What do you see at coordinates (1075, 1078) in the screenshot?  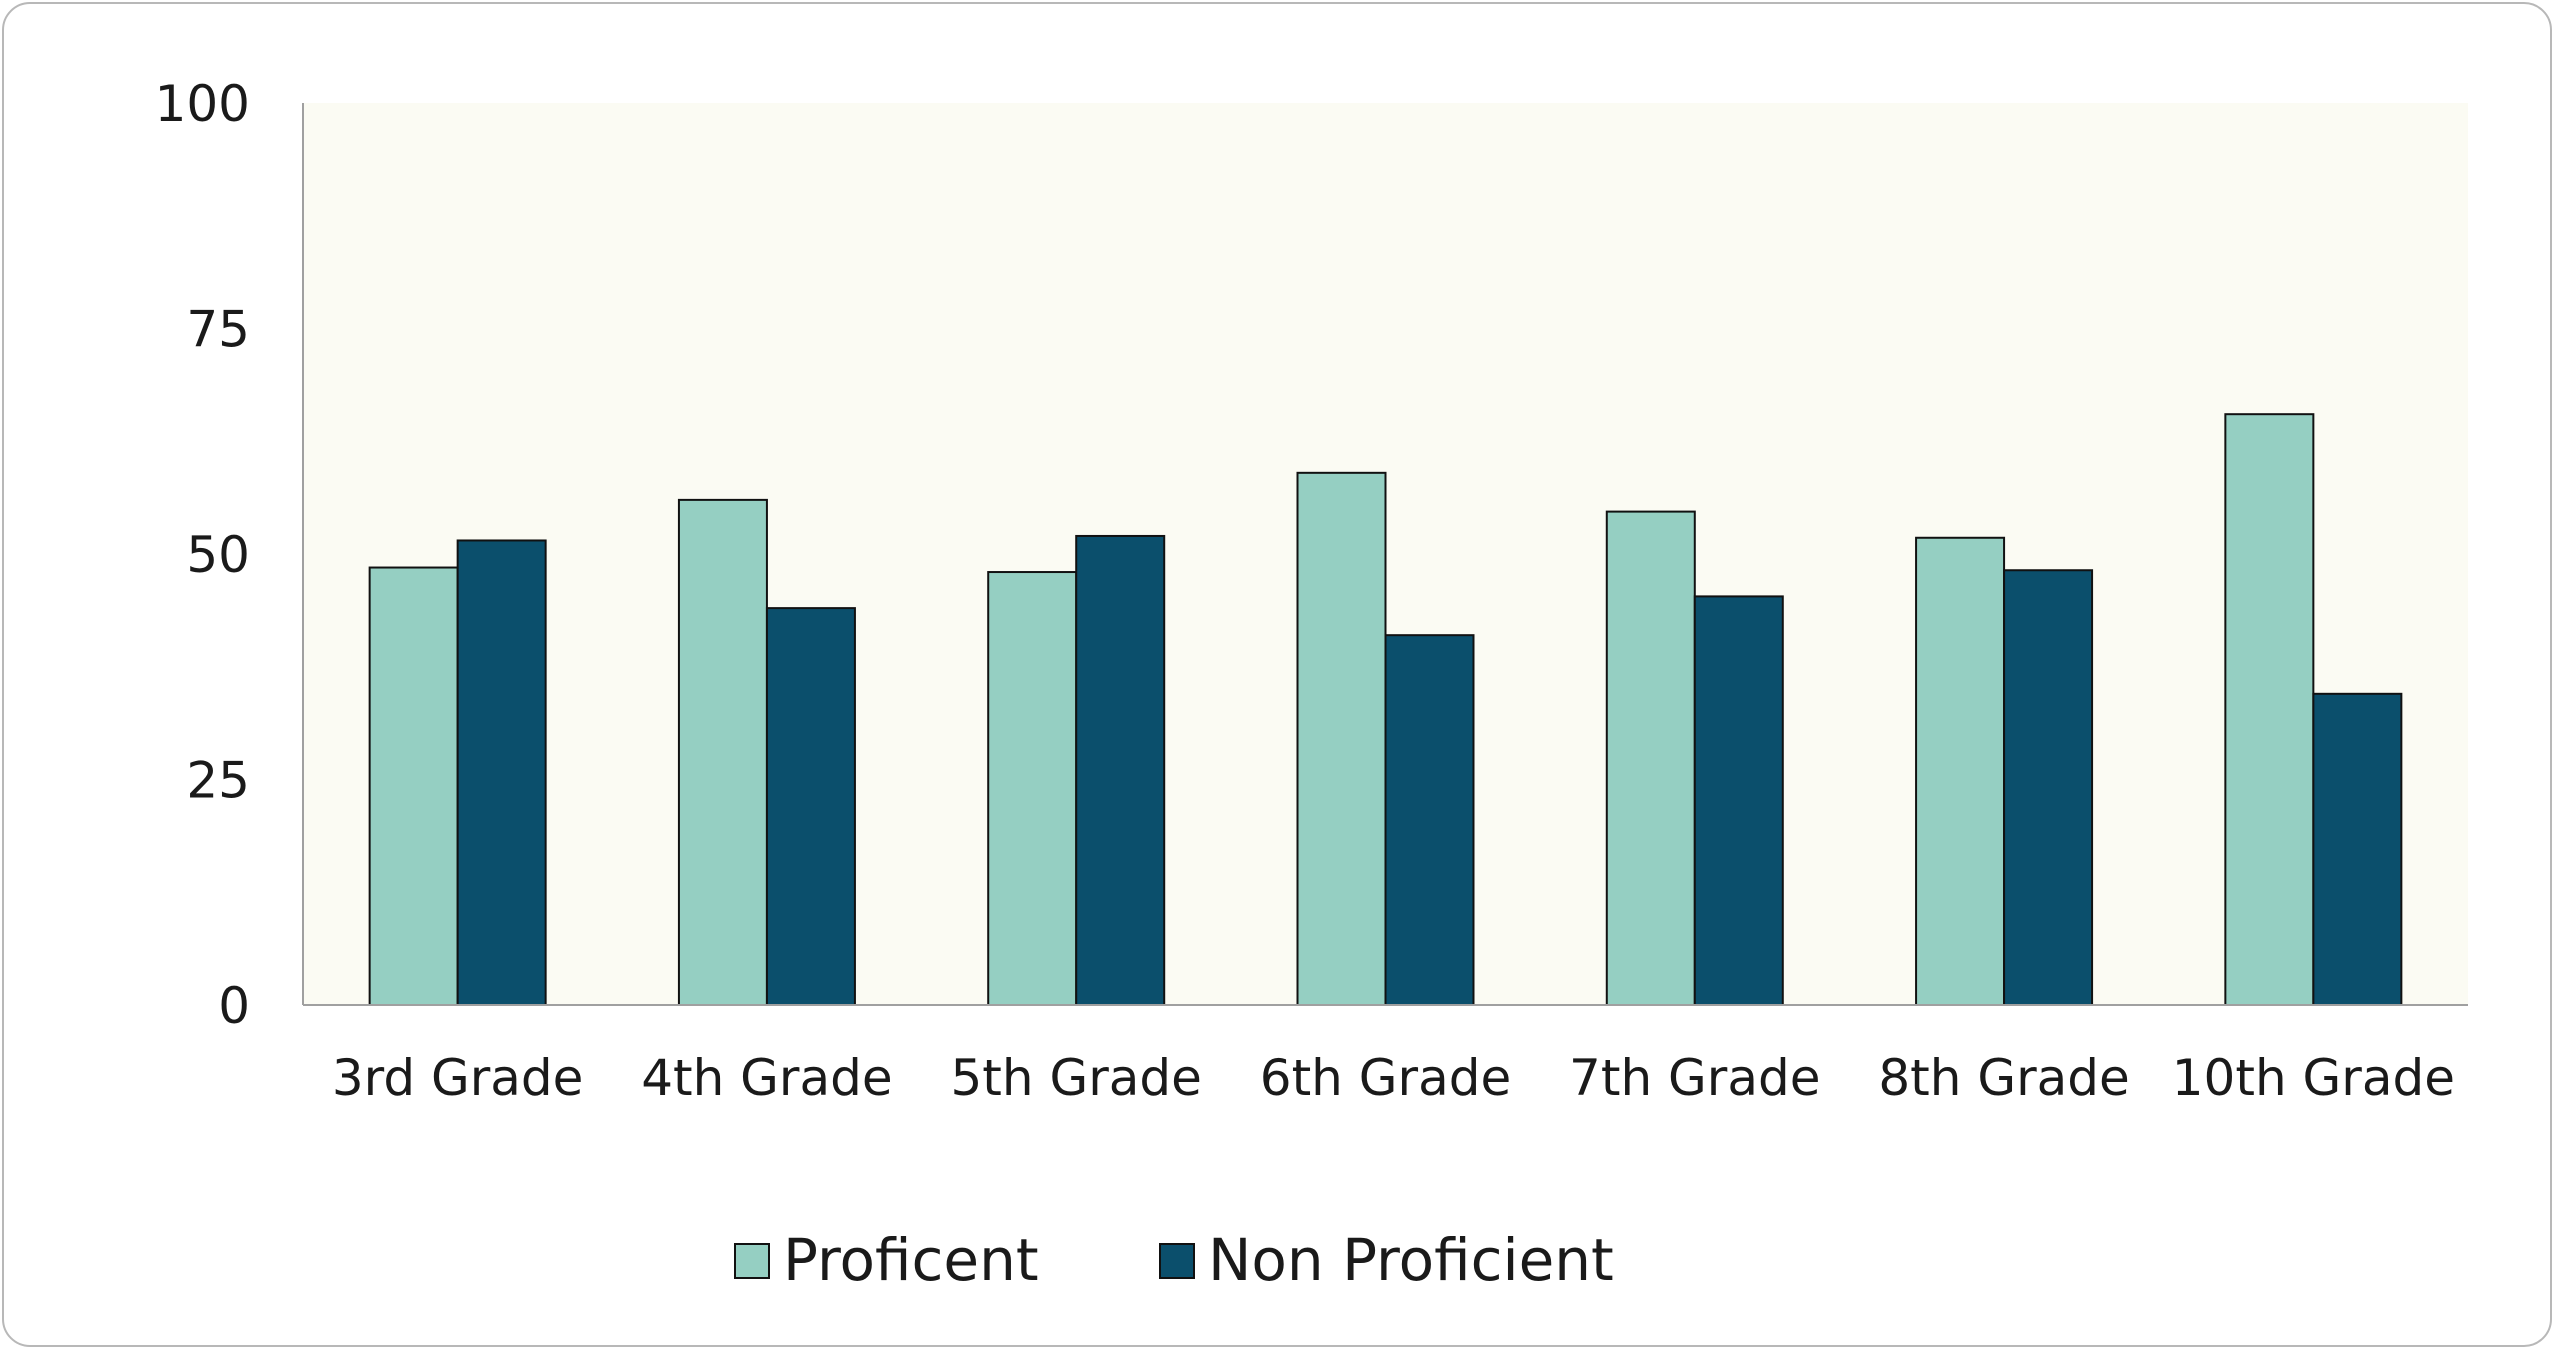 I see `x-tick-label-5th-grade: 5th Grade` at bounding box center [1075, 1078].